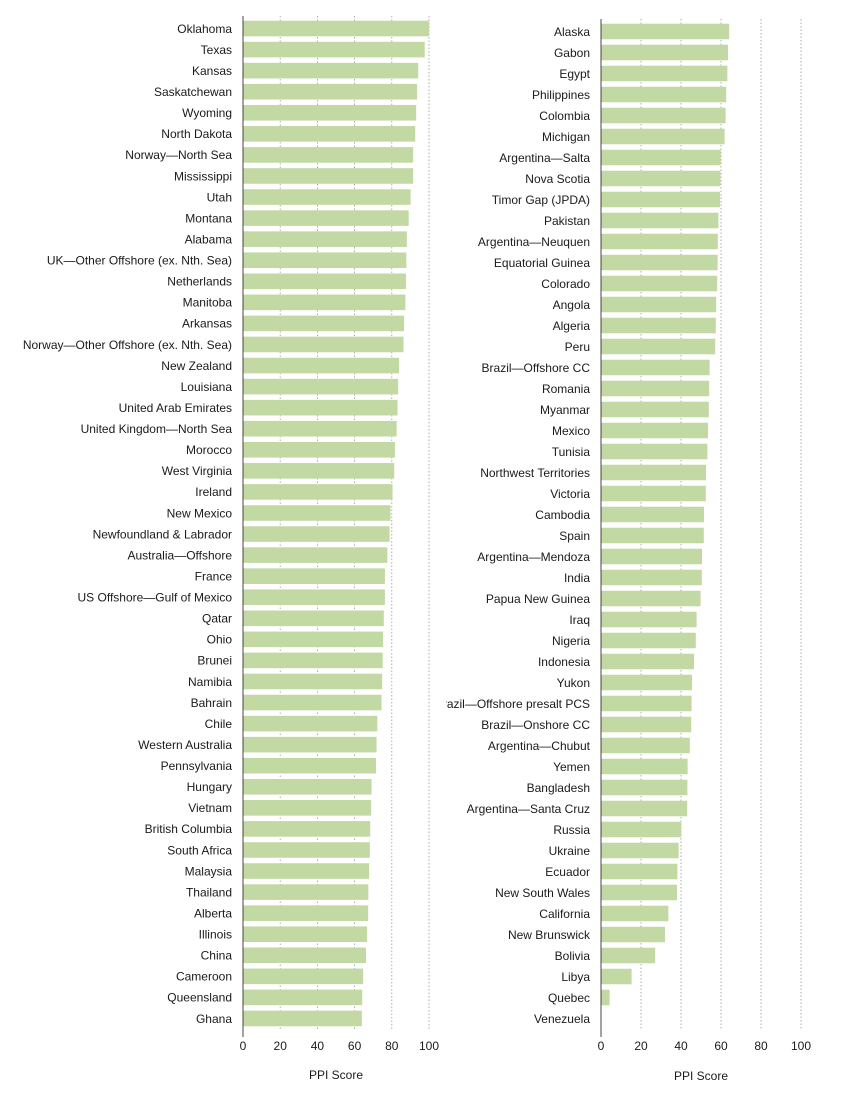 Image resolution: width=847 pixels, height=1112 pixels. I want to click on category-label: Nova Scotia, so click(557, 179).